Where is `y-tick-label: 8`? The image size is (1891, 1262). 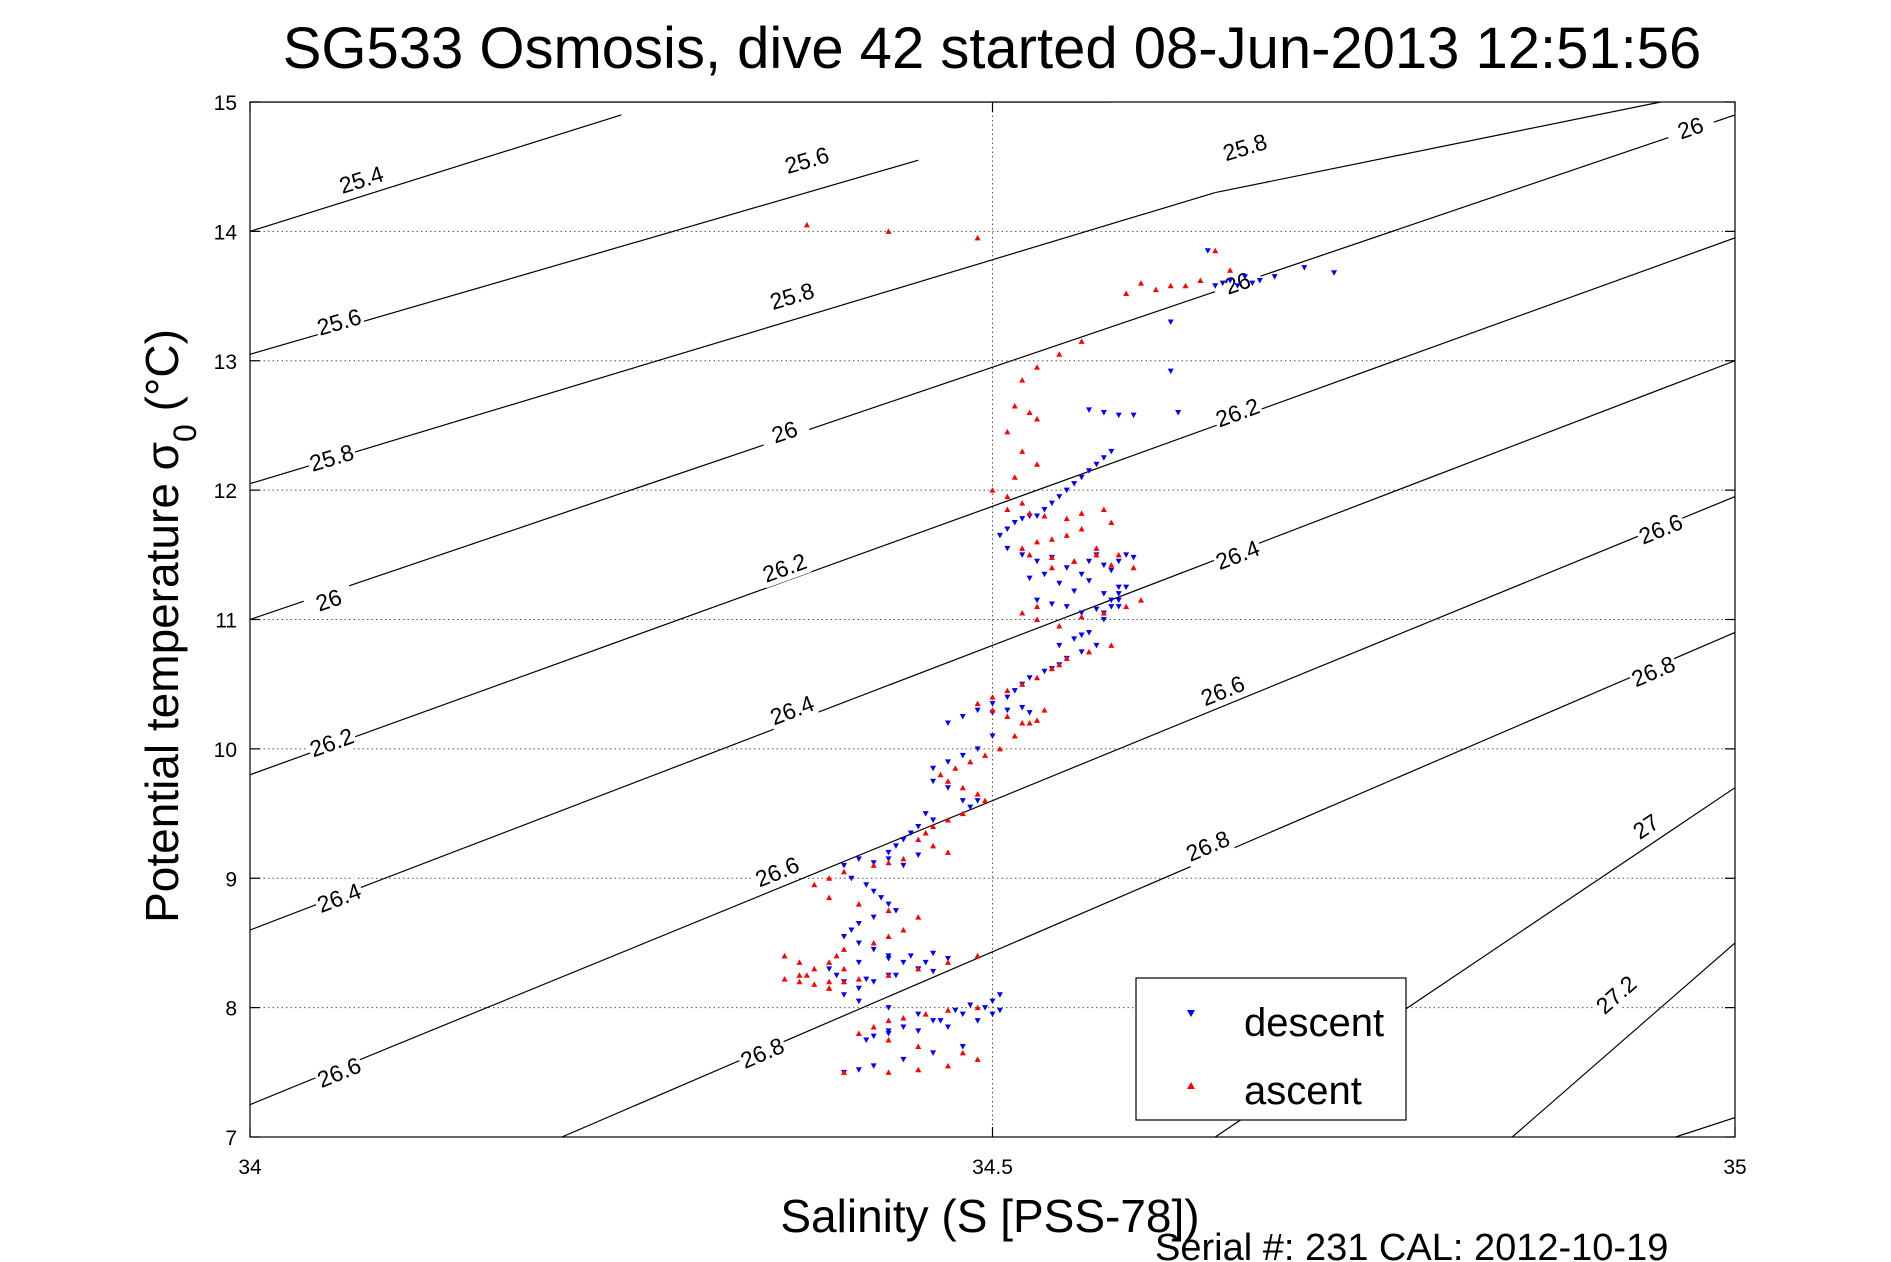
y-tick-label: 8 is located at coordinates (231, 1009).